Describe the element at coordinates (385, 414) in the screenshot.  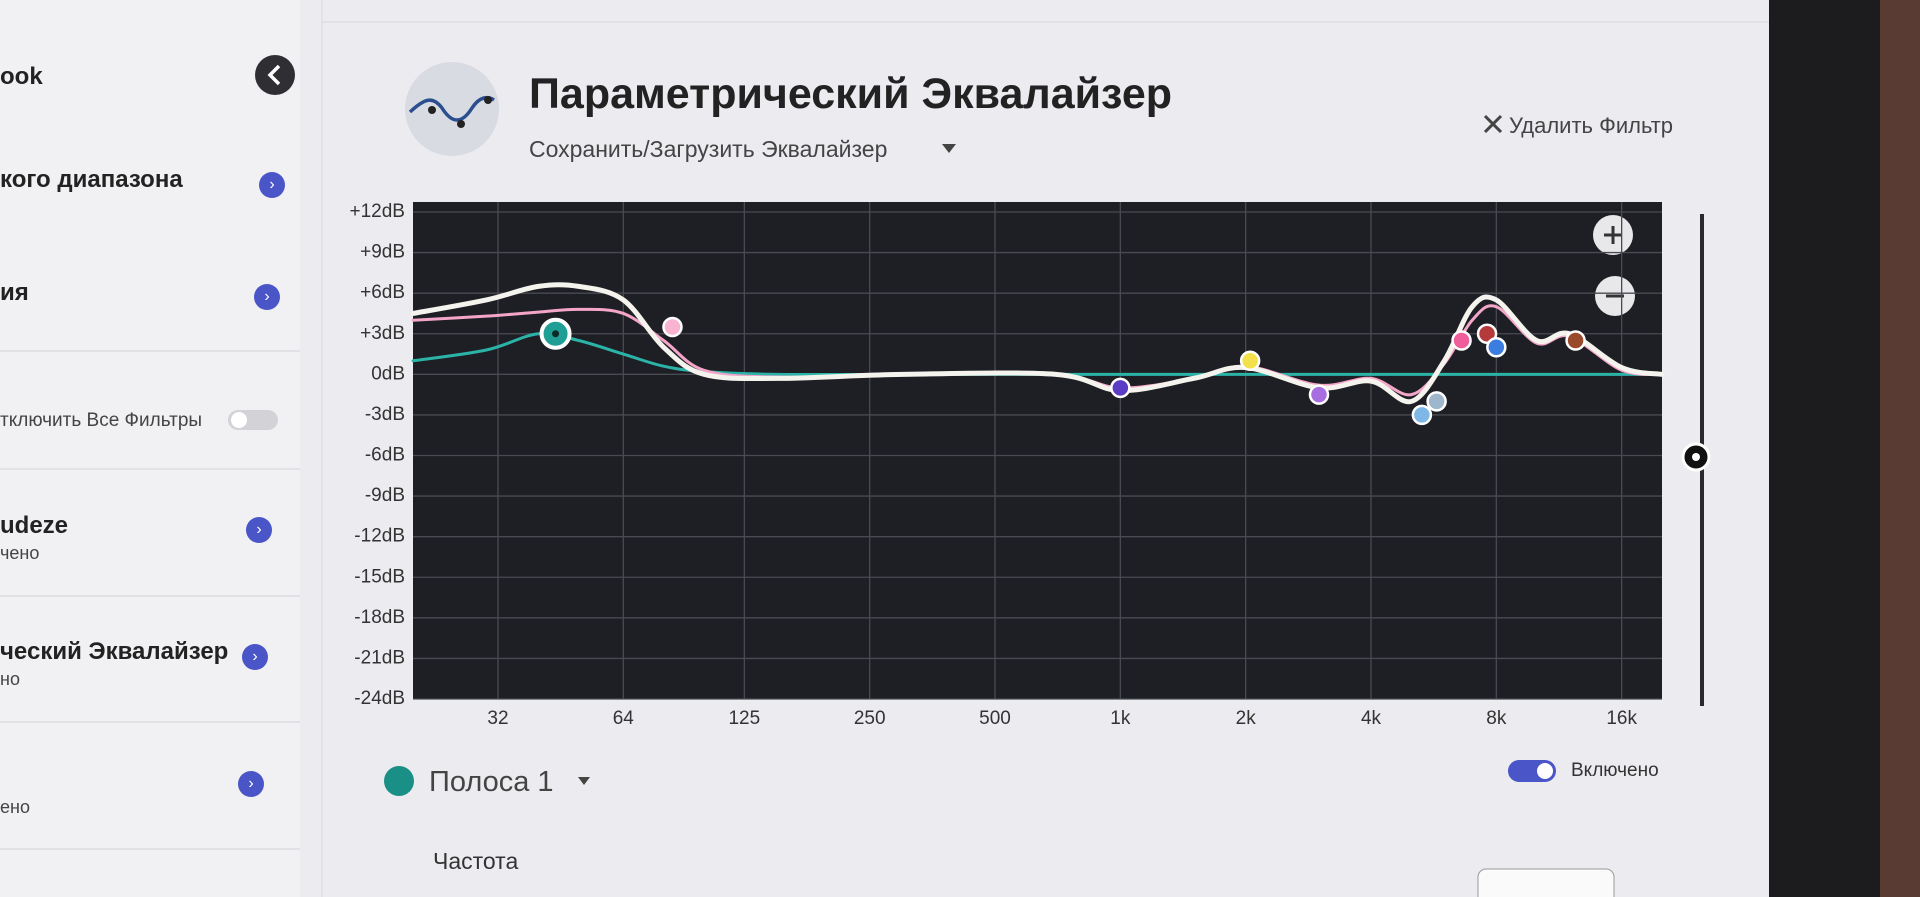
I see `y-tick-label: -3dB` at that location.